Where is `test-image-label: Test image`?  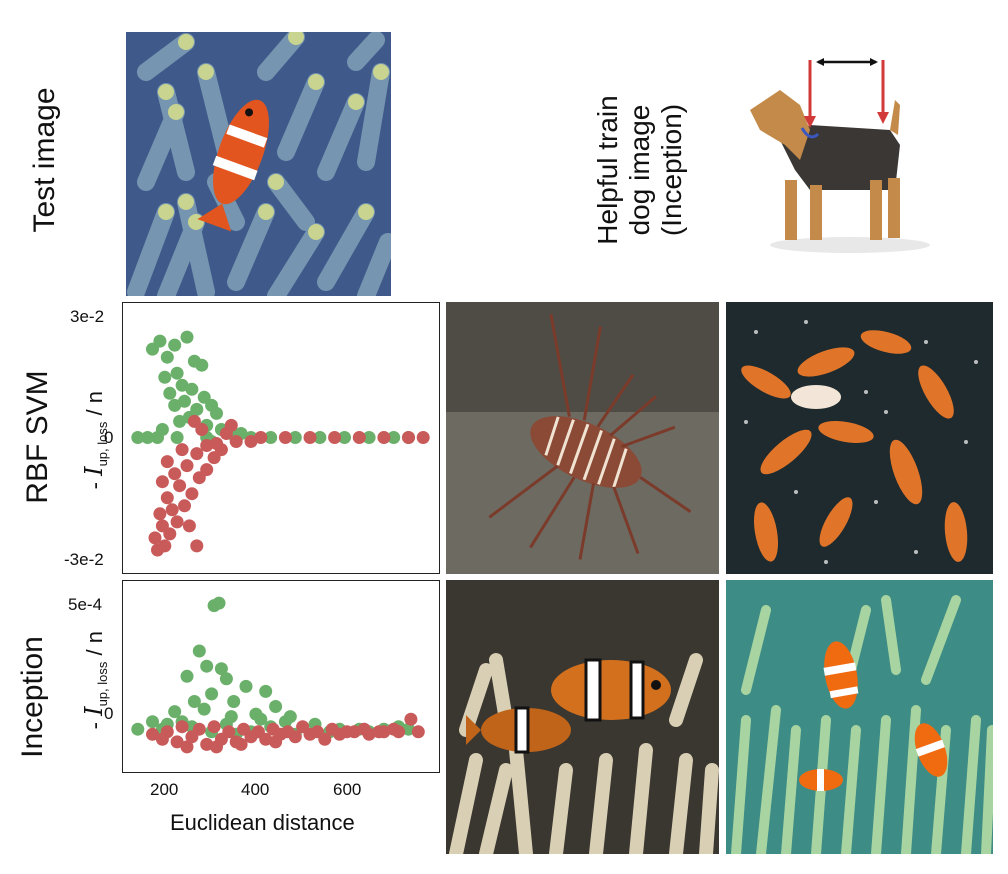 test-image-label: Test image is located at coordinates (44, 160).